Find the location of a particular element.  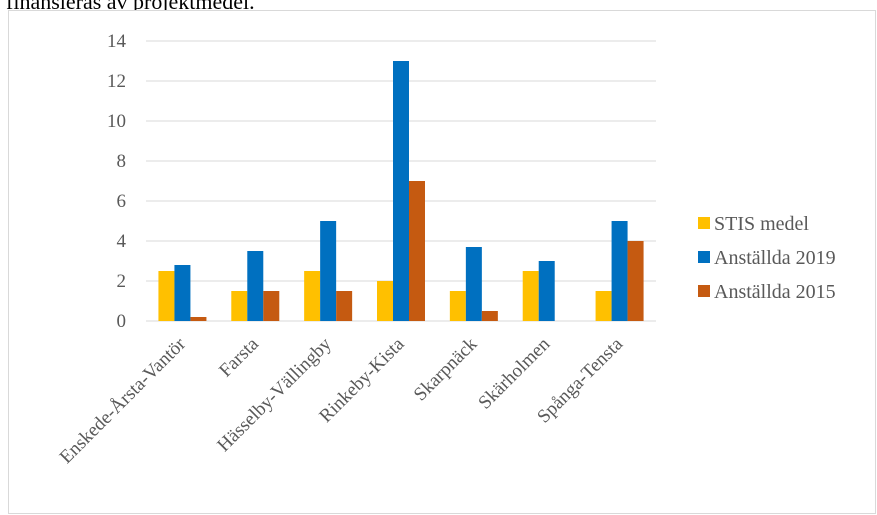

y-tick-label: 4 is located at coordinates (122, 241).